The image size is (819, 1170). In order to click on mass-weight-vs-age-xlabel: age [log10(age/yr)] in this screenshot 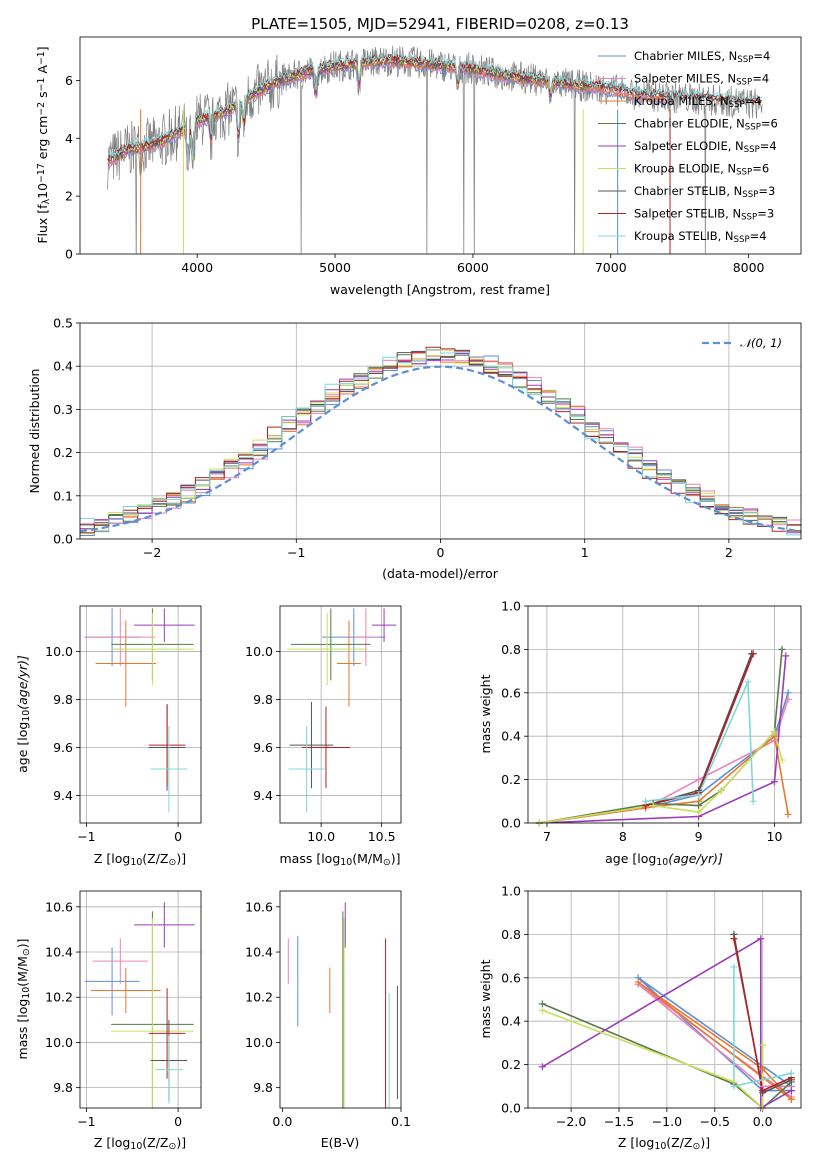, I will do `click(664, 859)`.